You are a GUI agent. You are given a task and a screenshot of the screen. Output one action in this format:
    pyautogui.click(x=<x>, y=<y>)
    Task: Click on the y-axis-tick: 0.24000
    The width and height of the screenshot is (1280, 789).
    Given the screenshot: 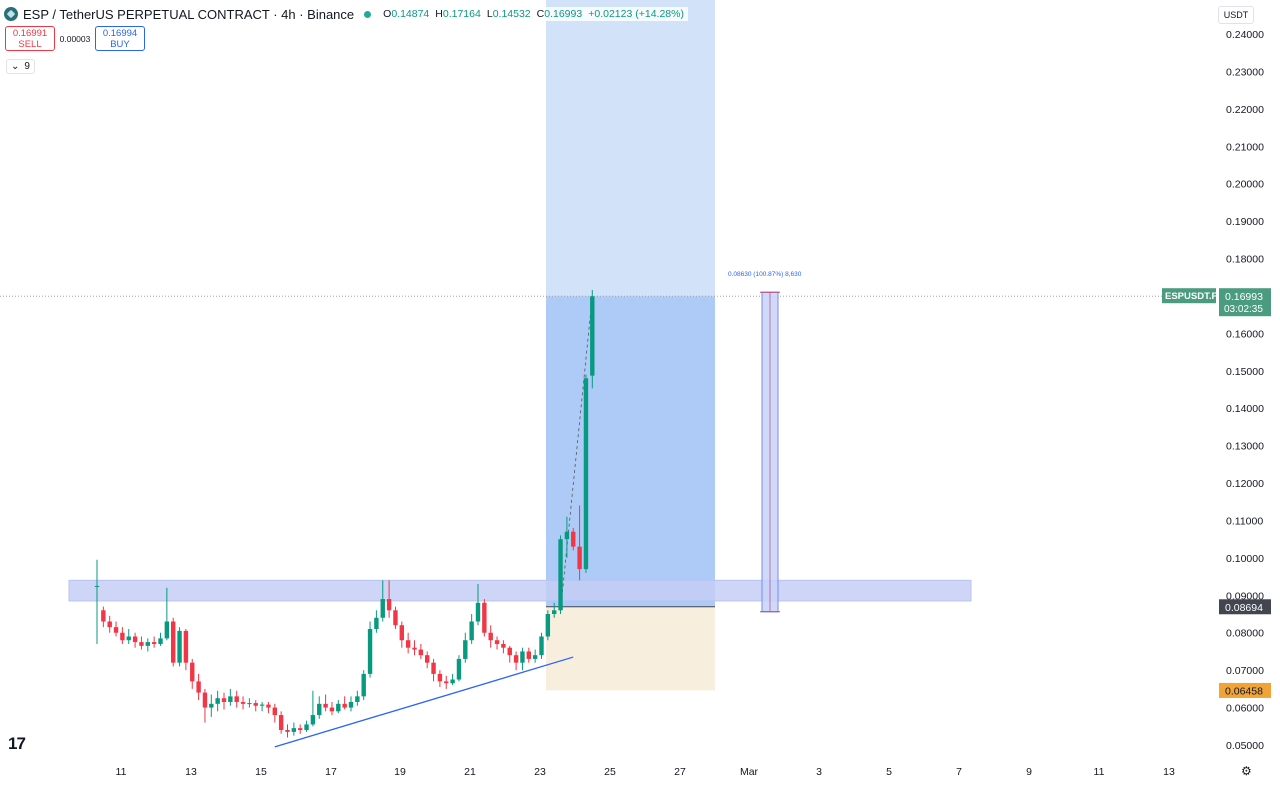 What is the action you would take?
    pyautogui.click(x=1245, y=35)
    